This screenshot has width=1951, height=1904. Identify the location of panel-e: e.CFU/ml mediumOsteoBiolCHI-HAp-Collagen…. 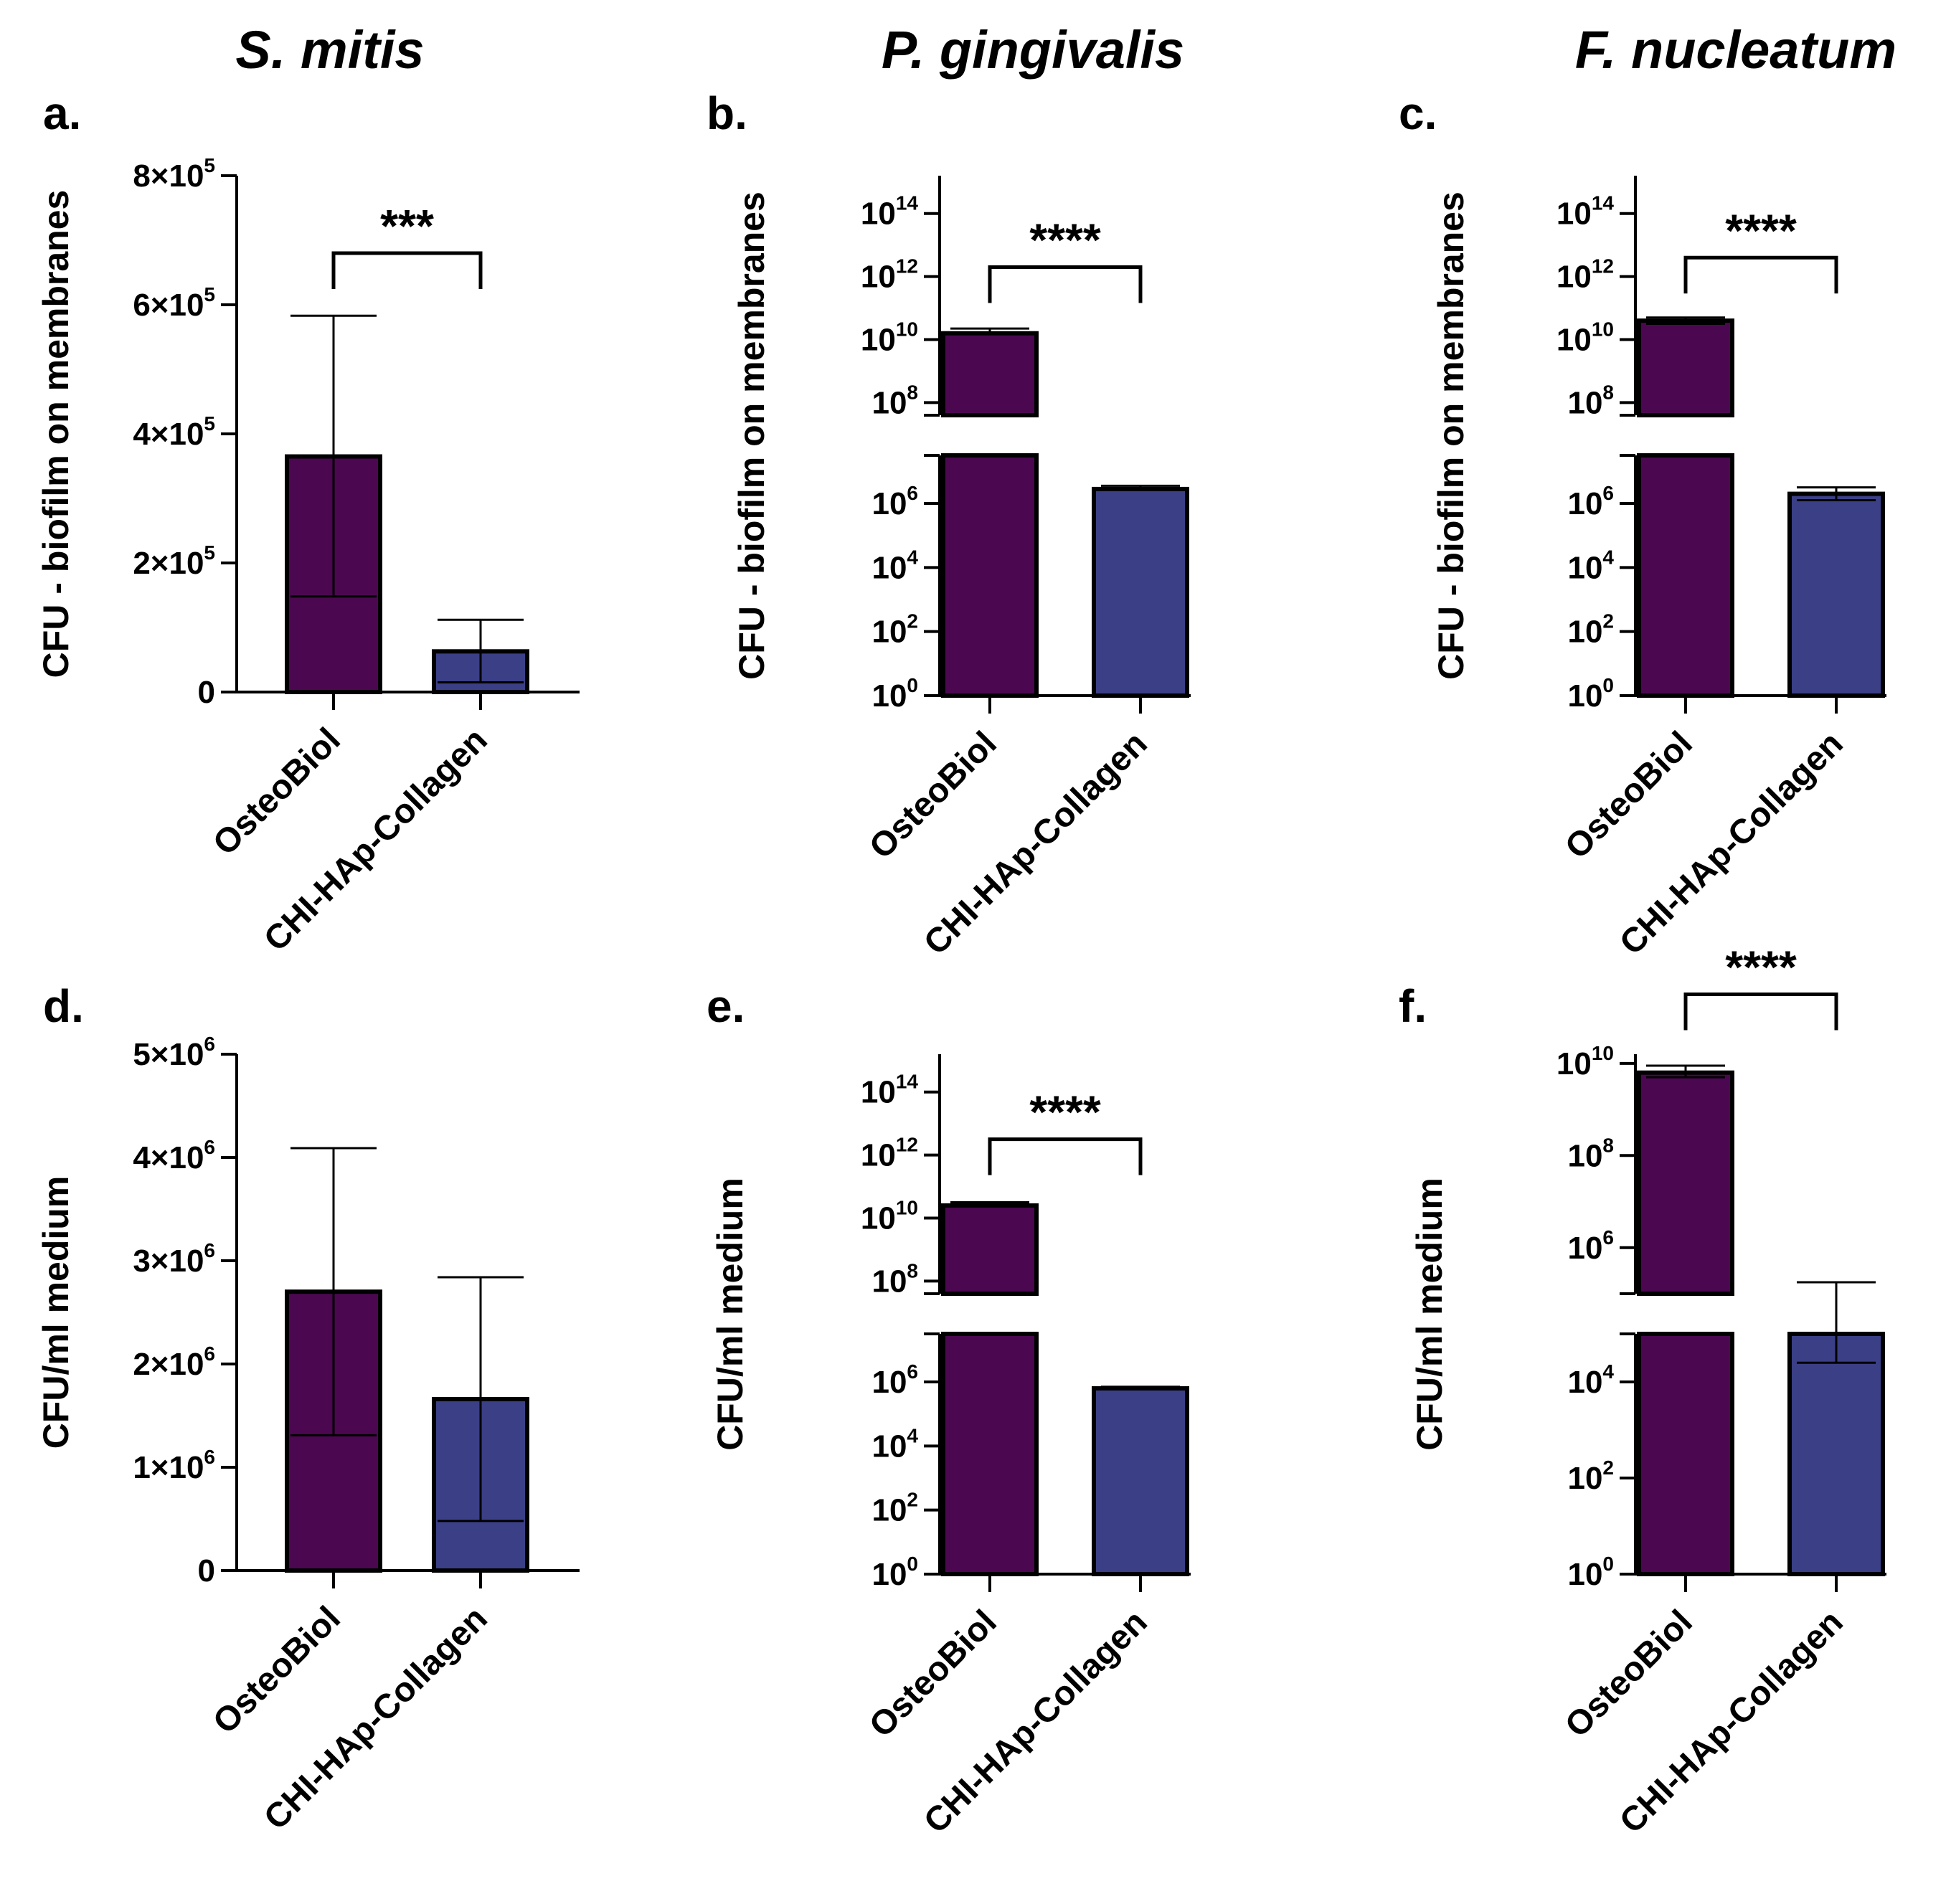
(949, 1410).